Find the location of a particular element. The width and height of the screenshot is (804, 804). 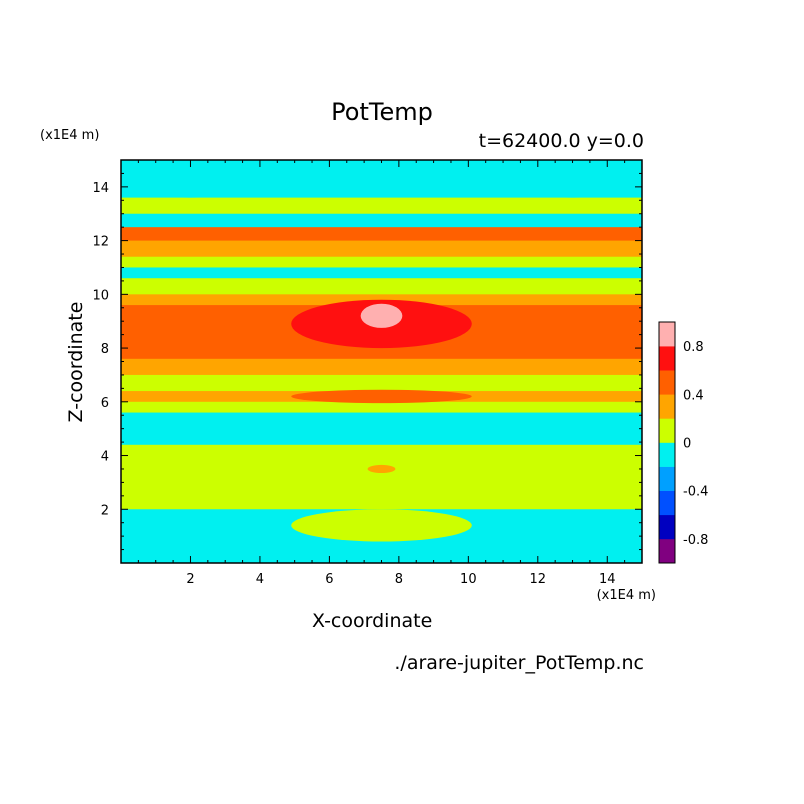

colorbar-frame is located at coordinates (667, 442).